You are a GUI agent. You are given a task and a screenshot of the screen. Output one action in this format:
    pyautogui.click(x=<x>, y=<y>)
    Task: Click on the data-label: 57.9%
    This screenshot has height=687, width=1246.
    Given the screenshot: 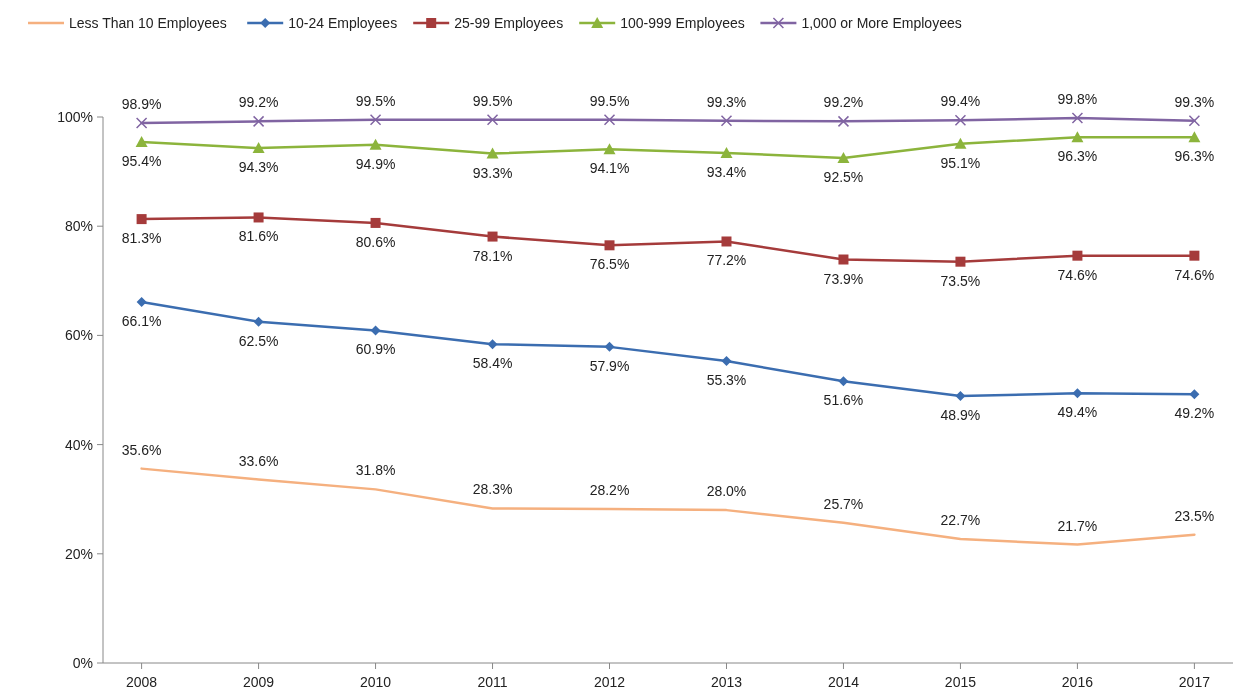 What is the action you would take?
    pyautogui.click(x=609, y=365)
    